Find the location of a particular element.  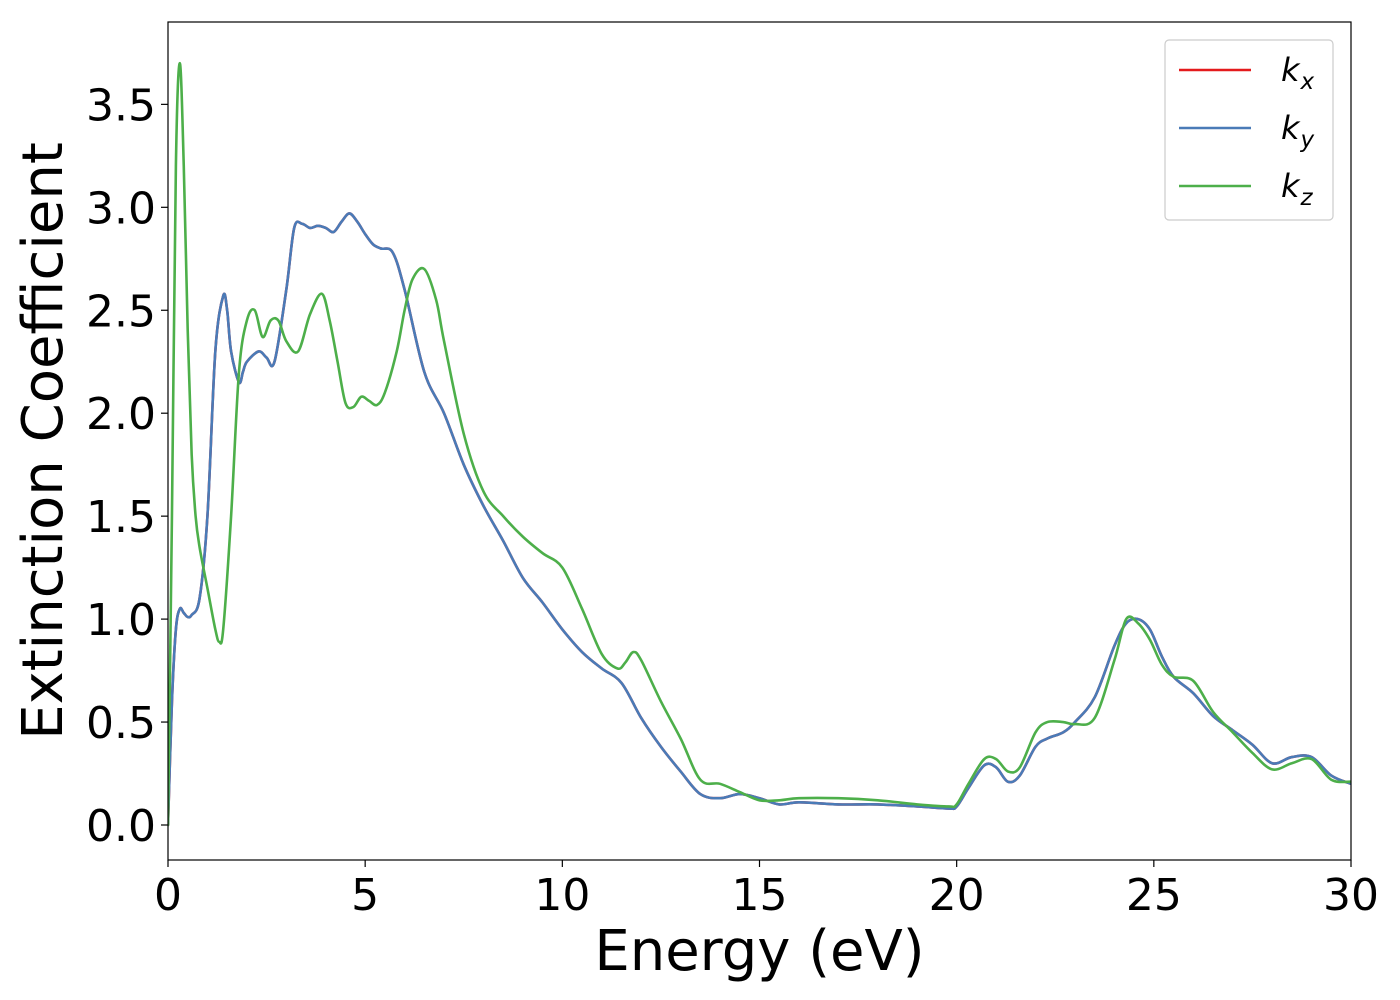

x-tick-label: 0 is located at coordinates (168, 895).